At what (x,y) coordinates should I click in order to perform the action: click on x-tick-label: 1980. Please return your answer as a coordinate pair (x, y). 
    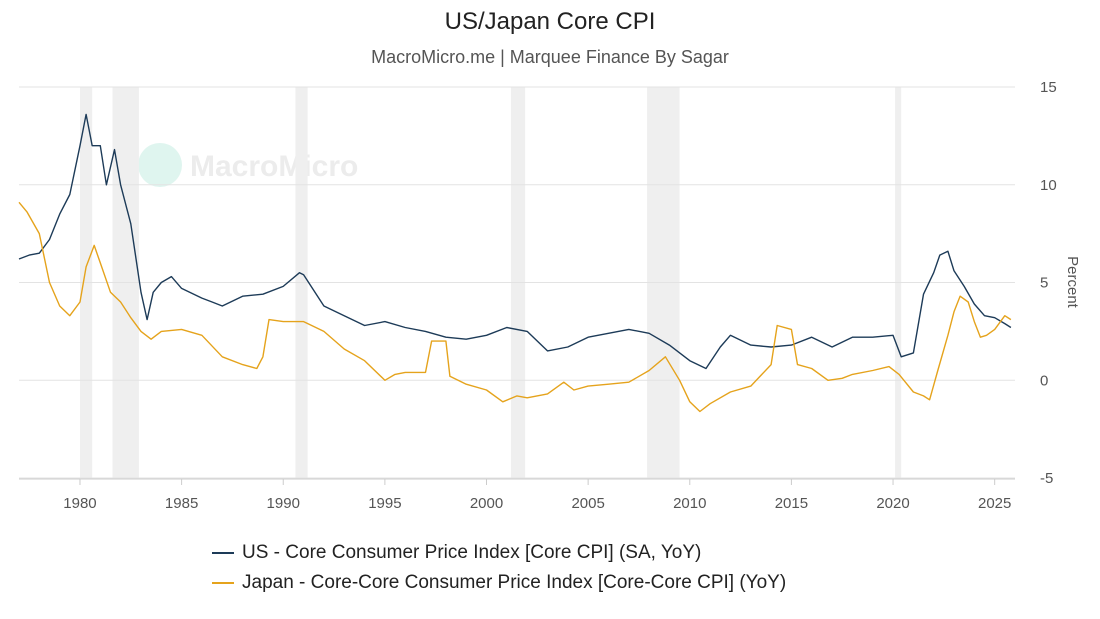
    Looking at the image, I should click on (79, 503).